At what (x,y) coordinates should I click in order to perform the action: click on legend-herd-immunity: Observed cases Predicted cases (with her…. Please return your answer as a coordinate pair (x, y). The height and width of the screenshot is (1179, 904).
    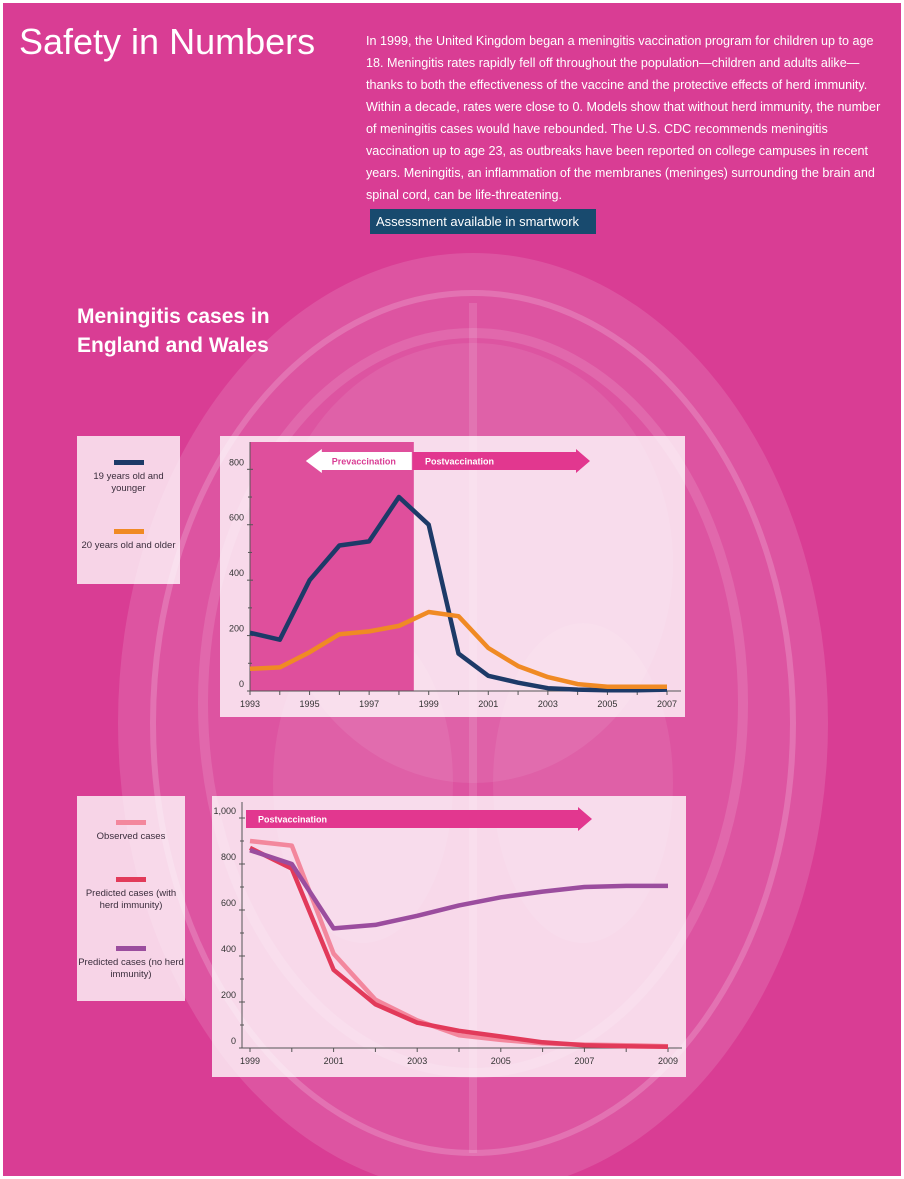
    Looking at the image, I should click on (131, 898).